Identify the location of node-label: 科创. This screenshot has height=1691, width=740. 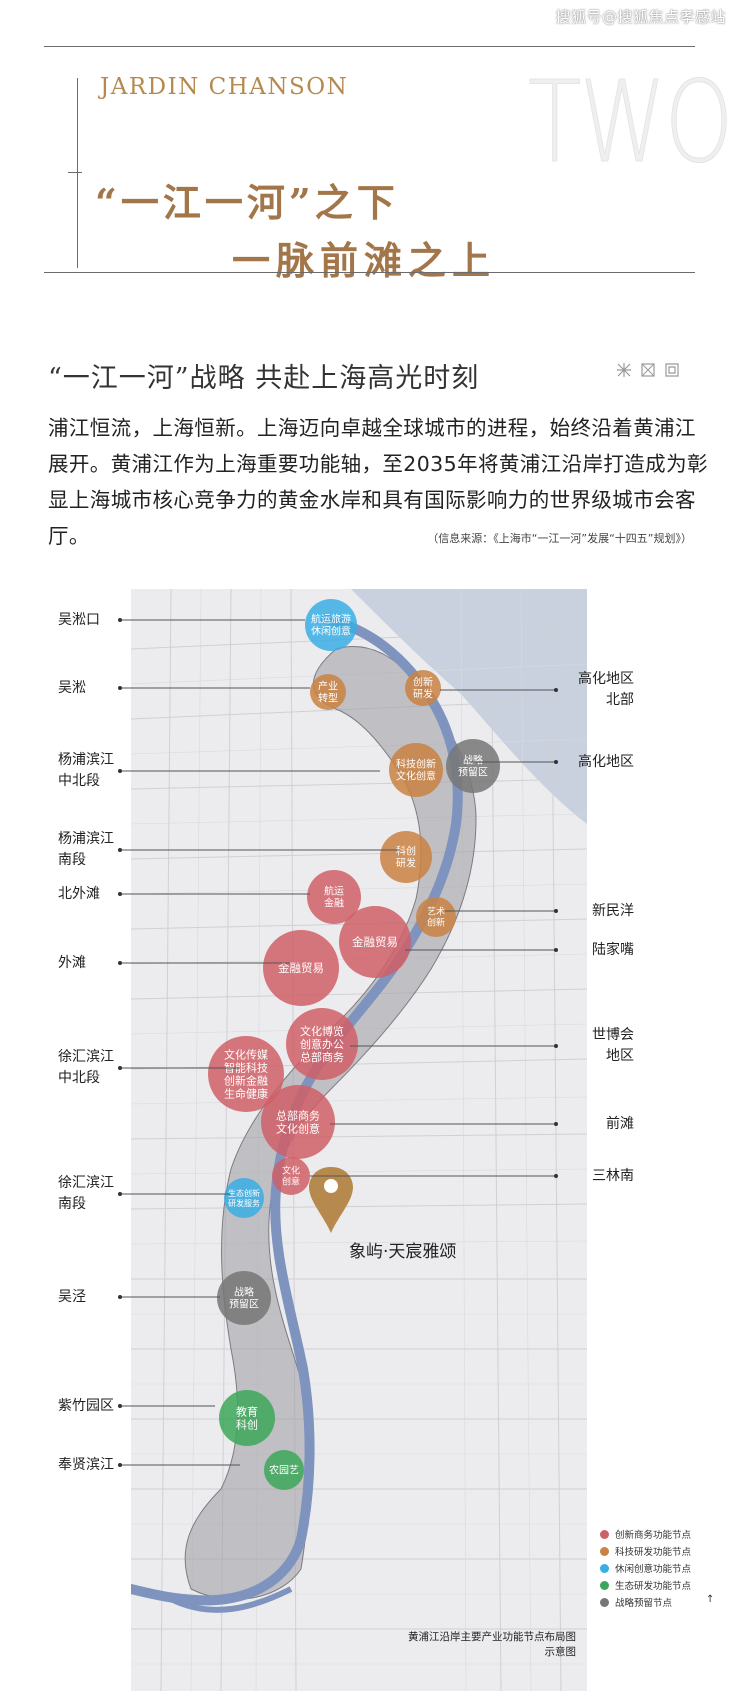
(247, 1424).